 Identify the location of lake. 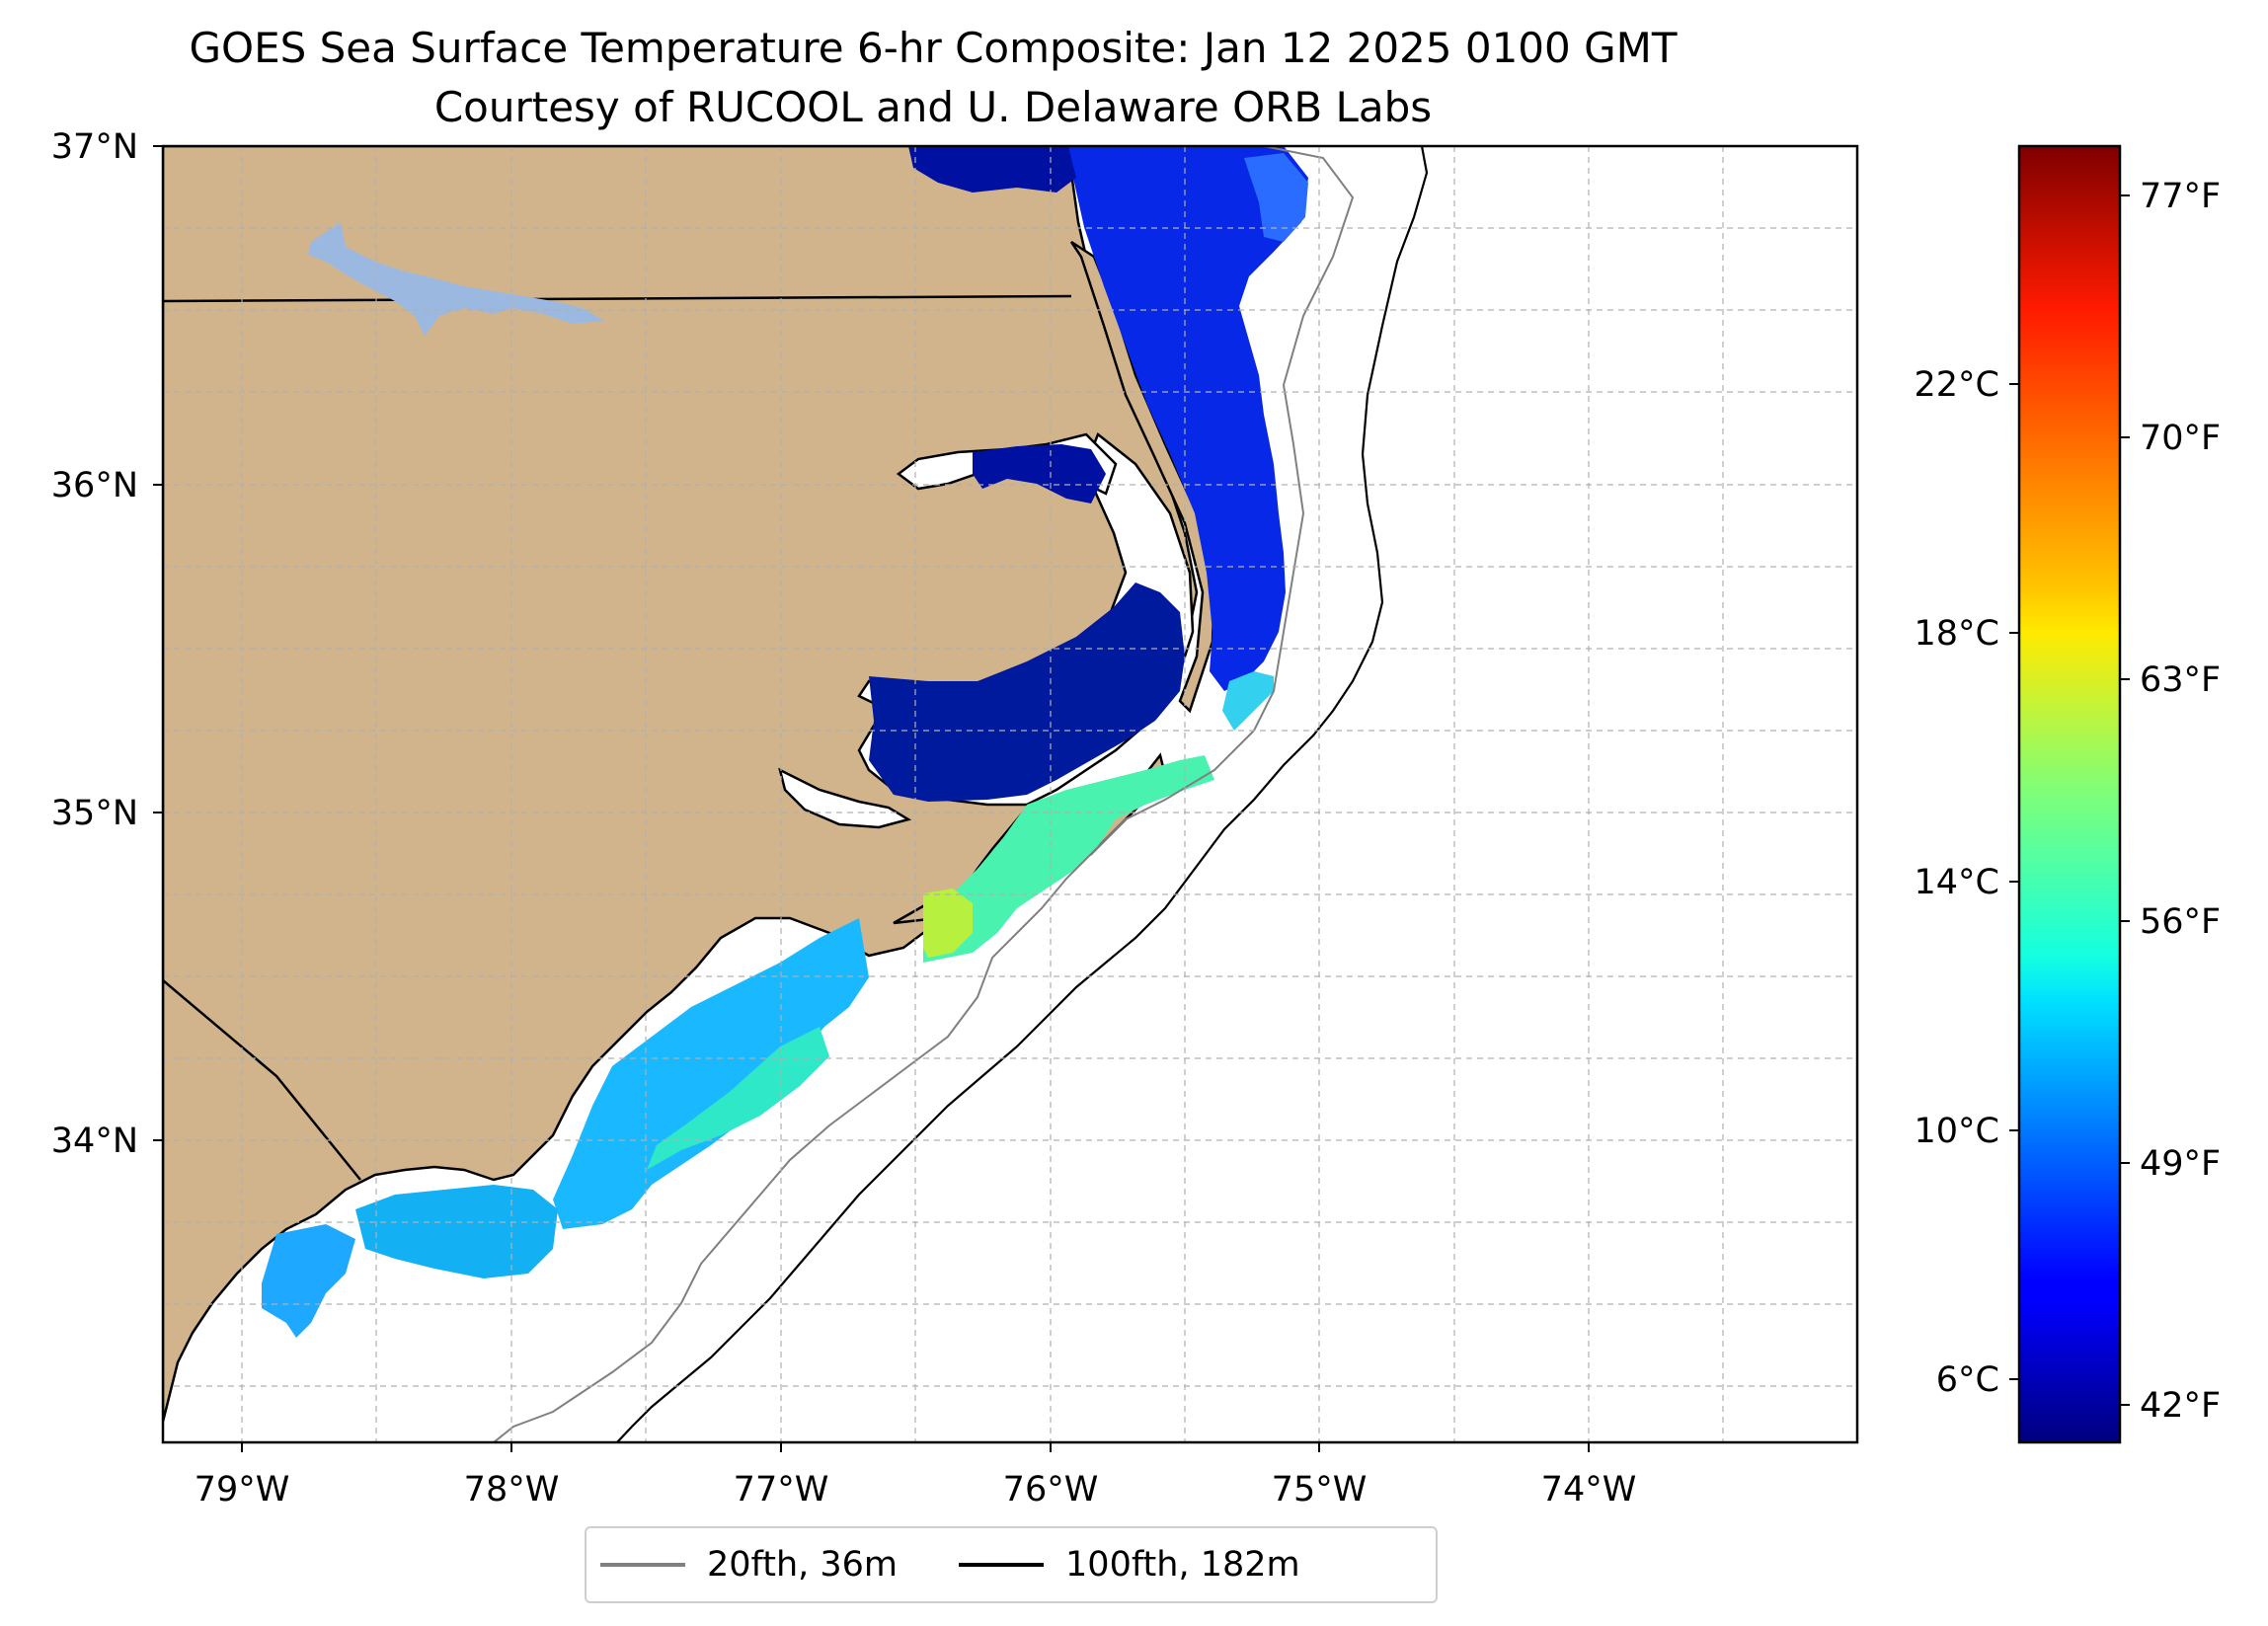
(456, 279).